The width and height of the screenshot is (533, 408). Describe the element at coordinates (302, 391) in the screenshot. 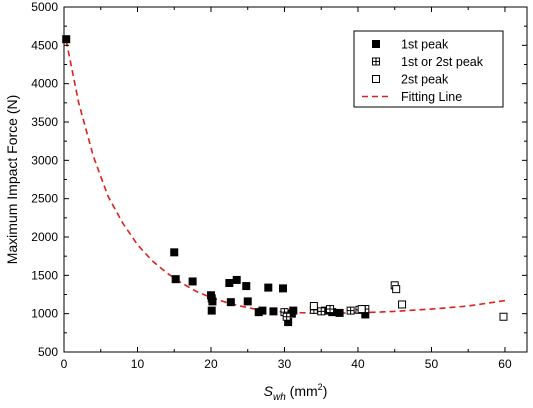

I see `x-axis-label-unit-pre: (mm` at that location.